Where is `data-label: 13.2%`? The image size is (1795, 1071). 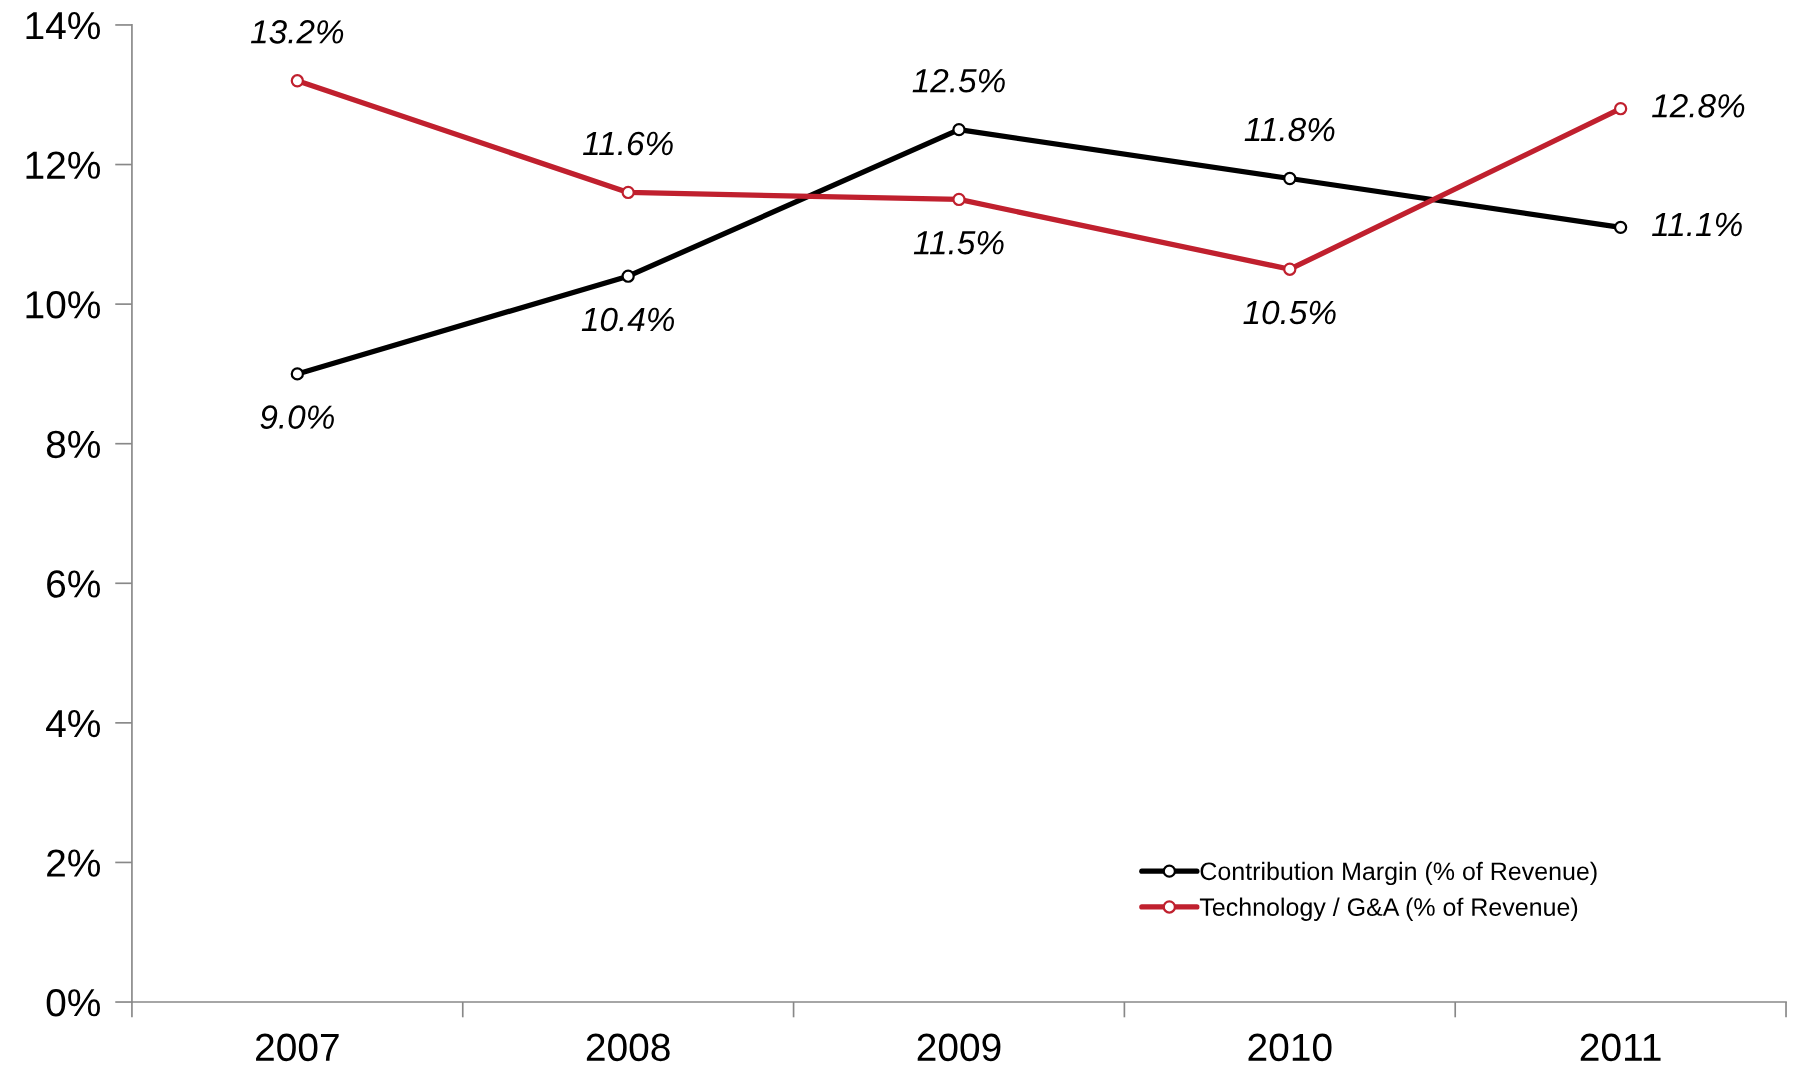 data-label: 13.2% is located at coordinates (297, 32).